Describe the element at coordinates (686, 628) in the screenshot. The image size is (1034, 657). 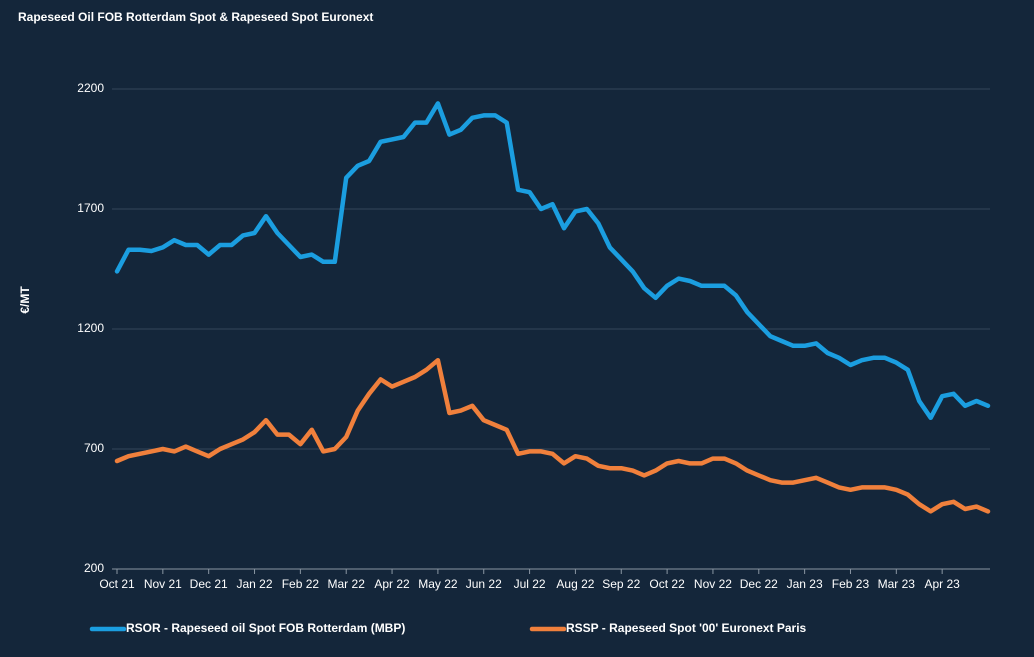
I see `legend-label: RSSP - Rapeseed Spot '00' Euronext Paris` at that location.